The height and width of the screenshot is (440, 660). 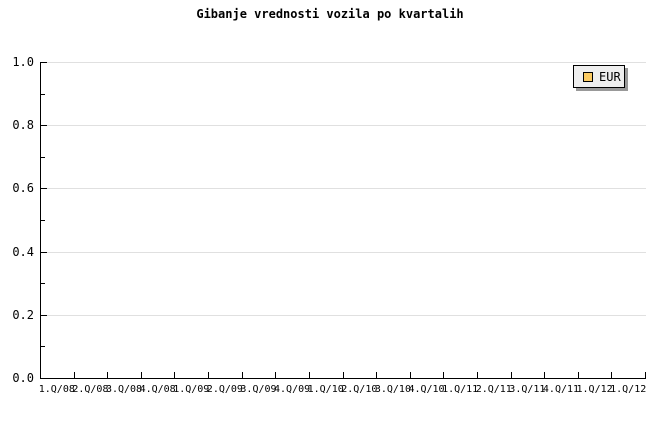 I want to click on x-tick-label: 1.Q/11, so click(x=460, y=389).